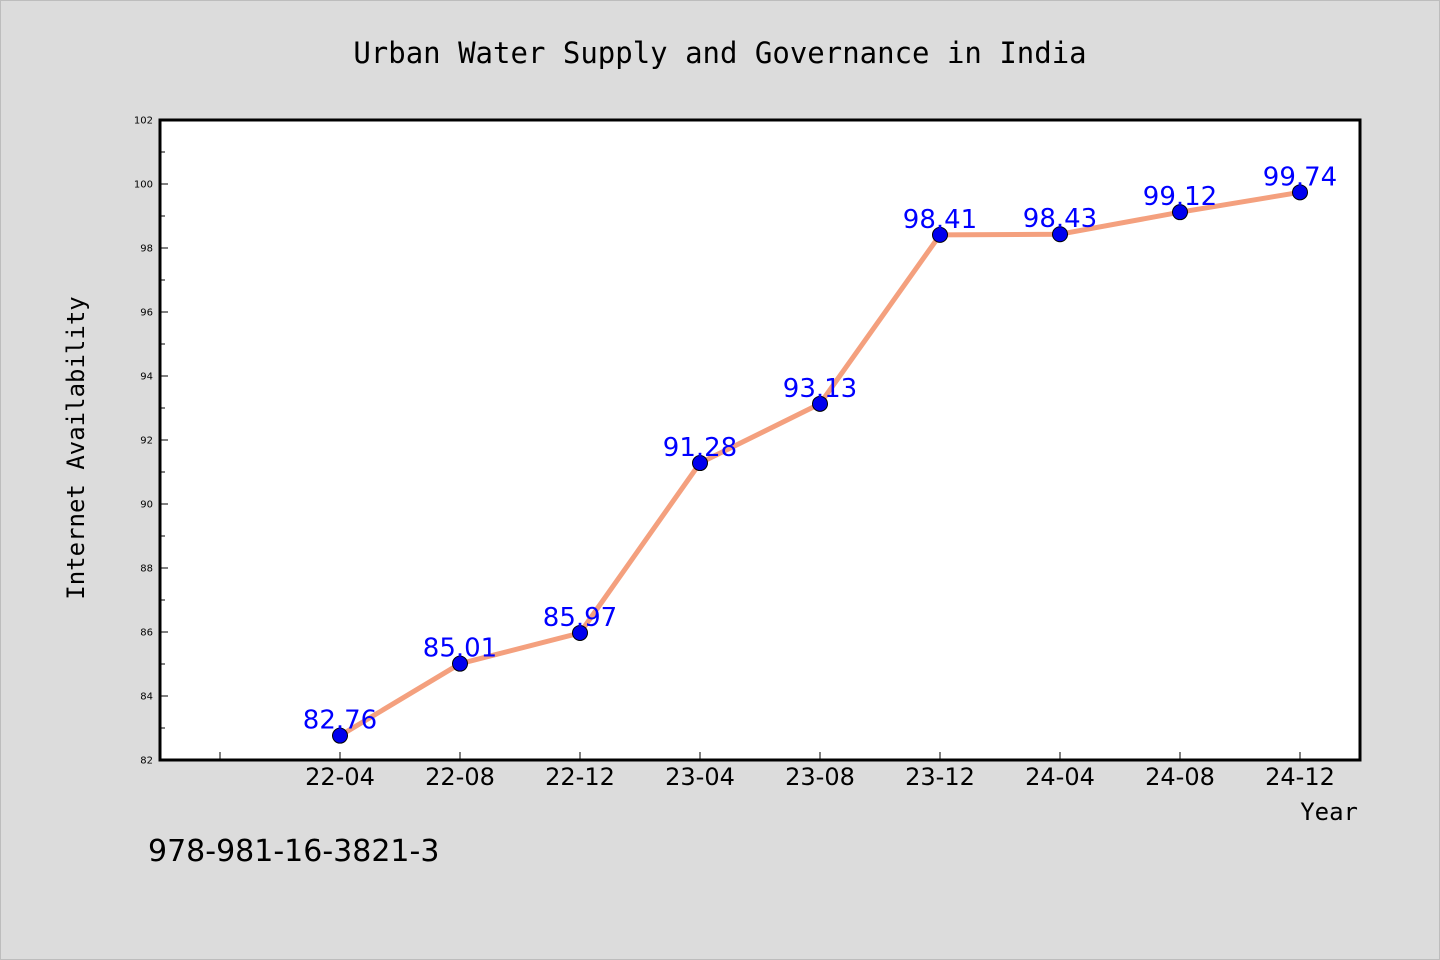 This screenshot has height=960, width=1440. Describe the element at coordinates (940, 220) in the screenshot. I see `data-label: 98.41` at that location.